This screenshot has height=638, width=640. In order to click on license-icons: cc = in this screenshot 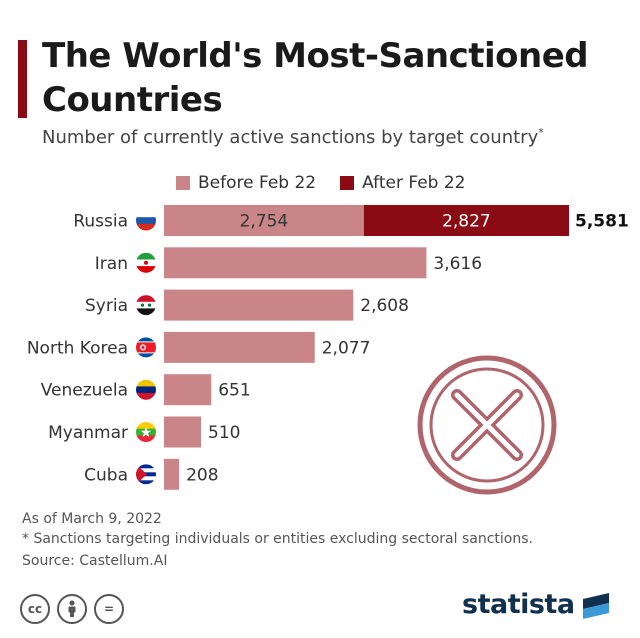, I will do `click(75, 609)`.